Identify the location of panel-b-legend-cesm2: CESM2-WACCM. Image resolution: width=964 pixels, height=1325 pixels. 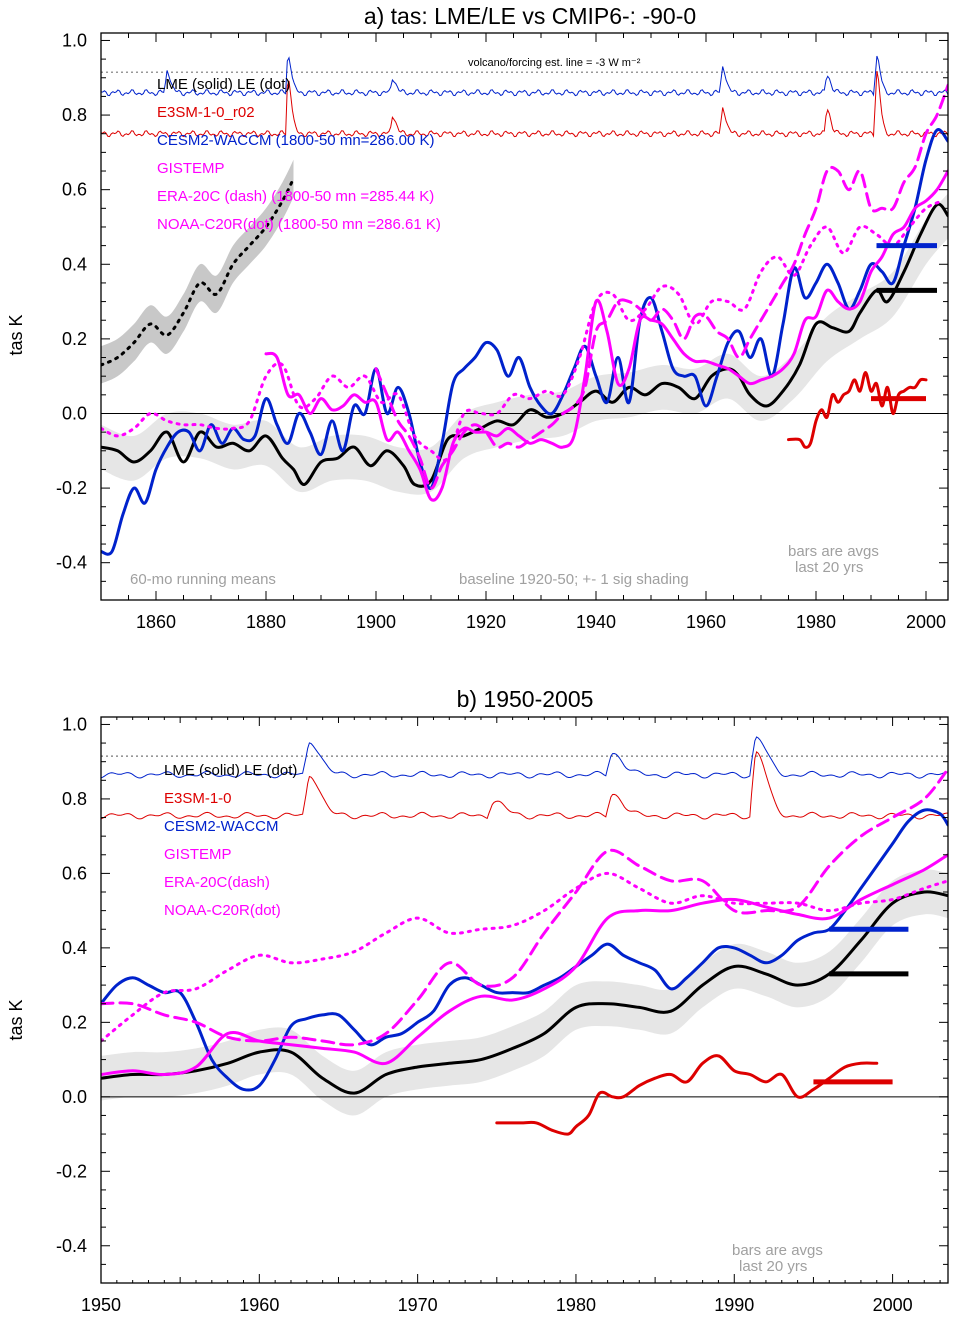
(221, 826).